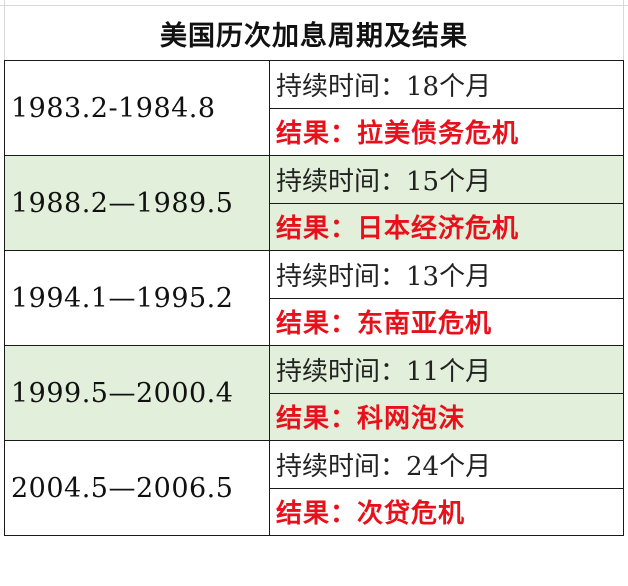 The image size is (628, 586). What do you see at coordinates (137, 108) in the screenshot?
I see `period-cell: 1983.2-1984.8` at bounding box center [137, 108].